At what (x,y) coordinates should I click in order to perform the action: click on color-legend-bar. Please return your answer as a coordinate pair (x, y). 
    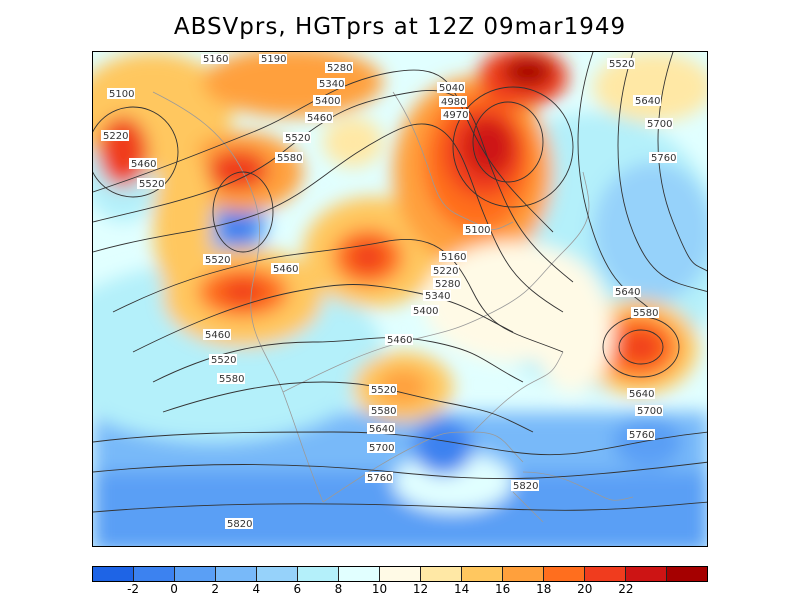
    Looking at the image, I should click on (400, 574).